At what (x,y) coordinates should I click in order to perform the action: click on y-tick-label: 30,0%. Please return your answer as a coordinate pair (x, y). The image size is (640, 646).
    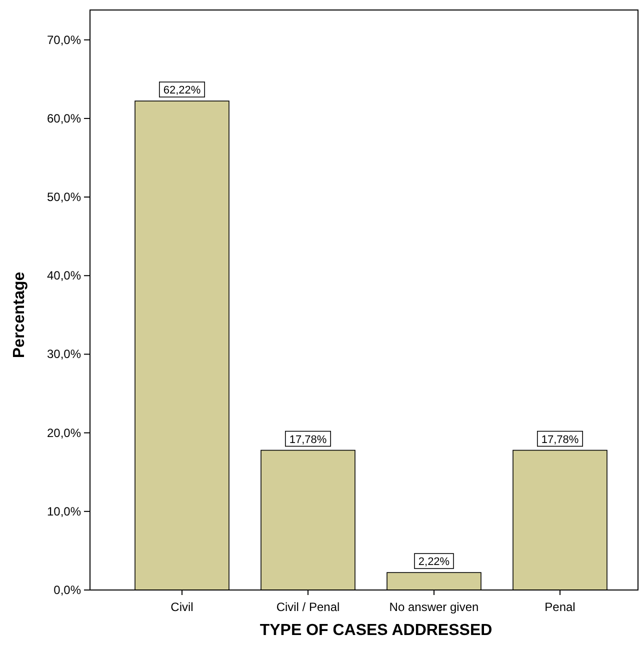
    Looking at the image, I should click on (64, 354).